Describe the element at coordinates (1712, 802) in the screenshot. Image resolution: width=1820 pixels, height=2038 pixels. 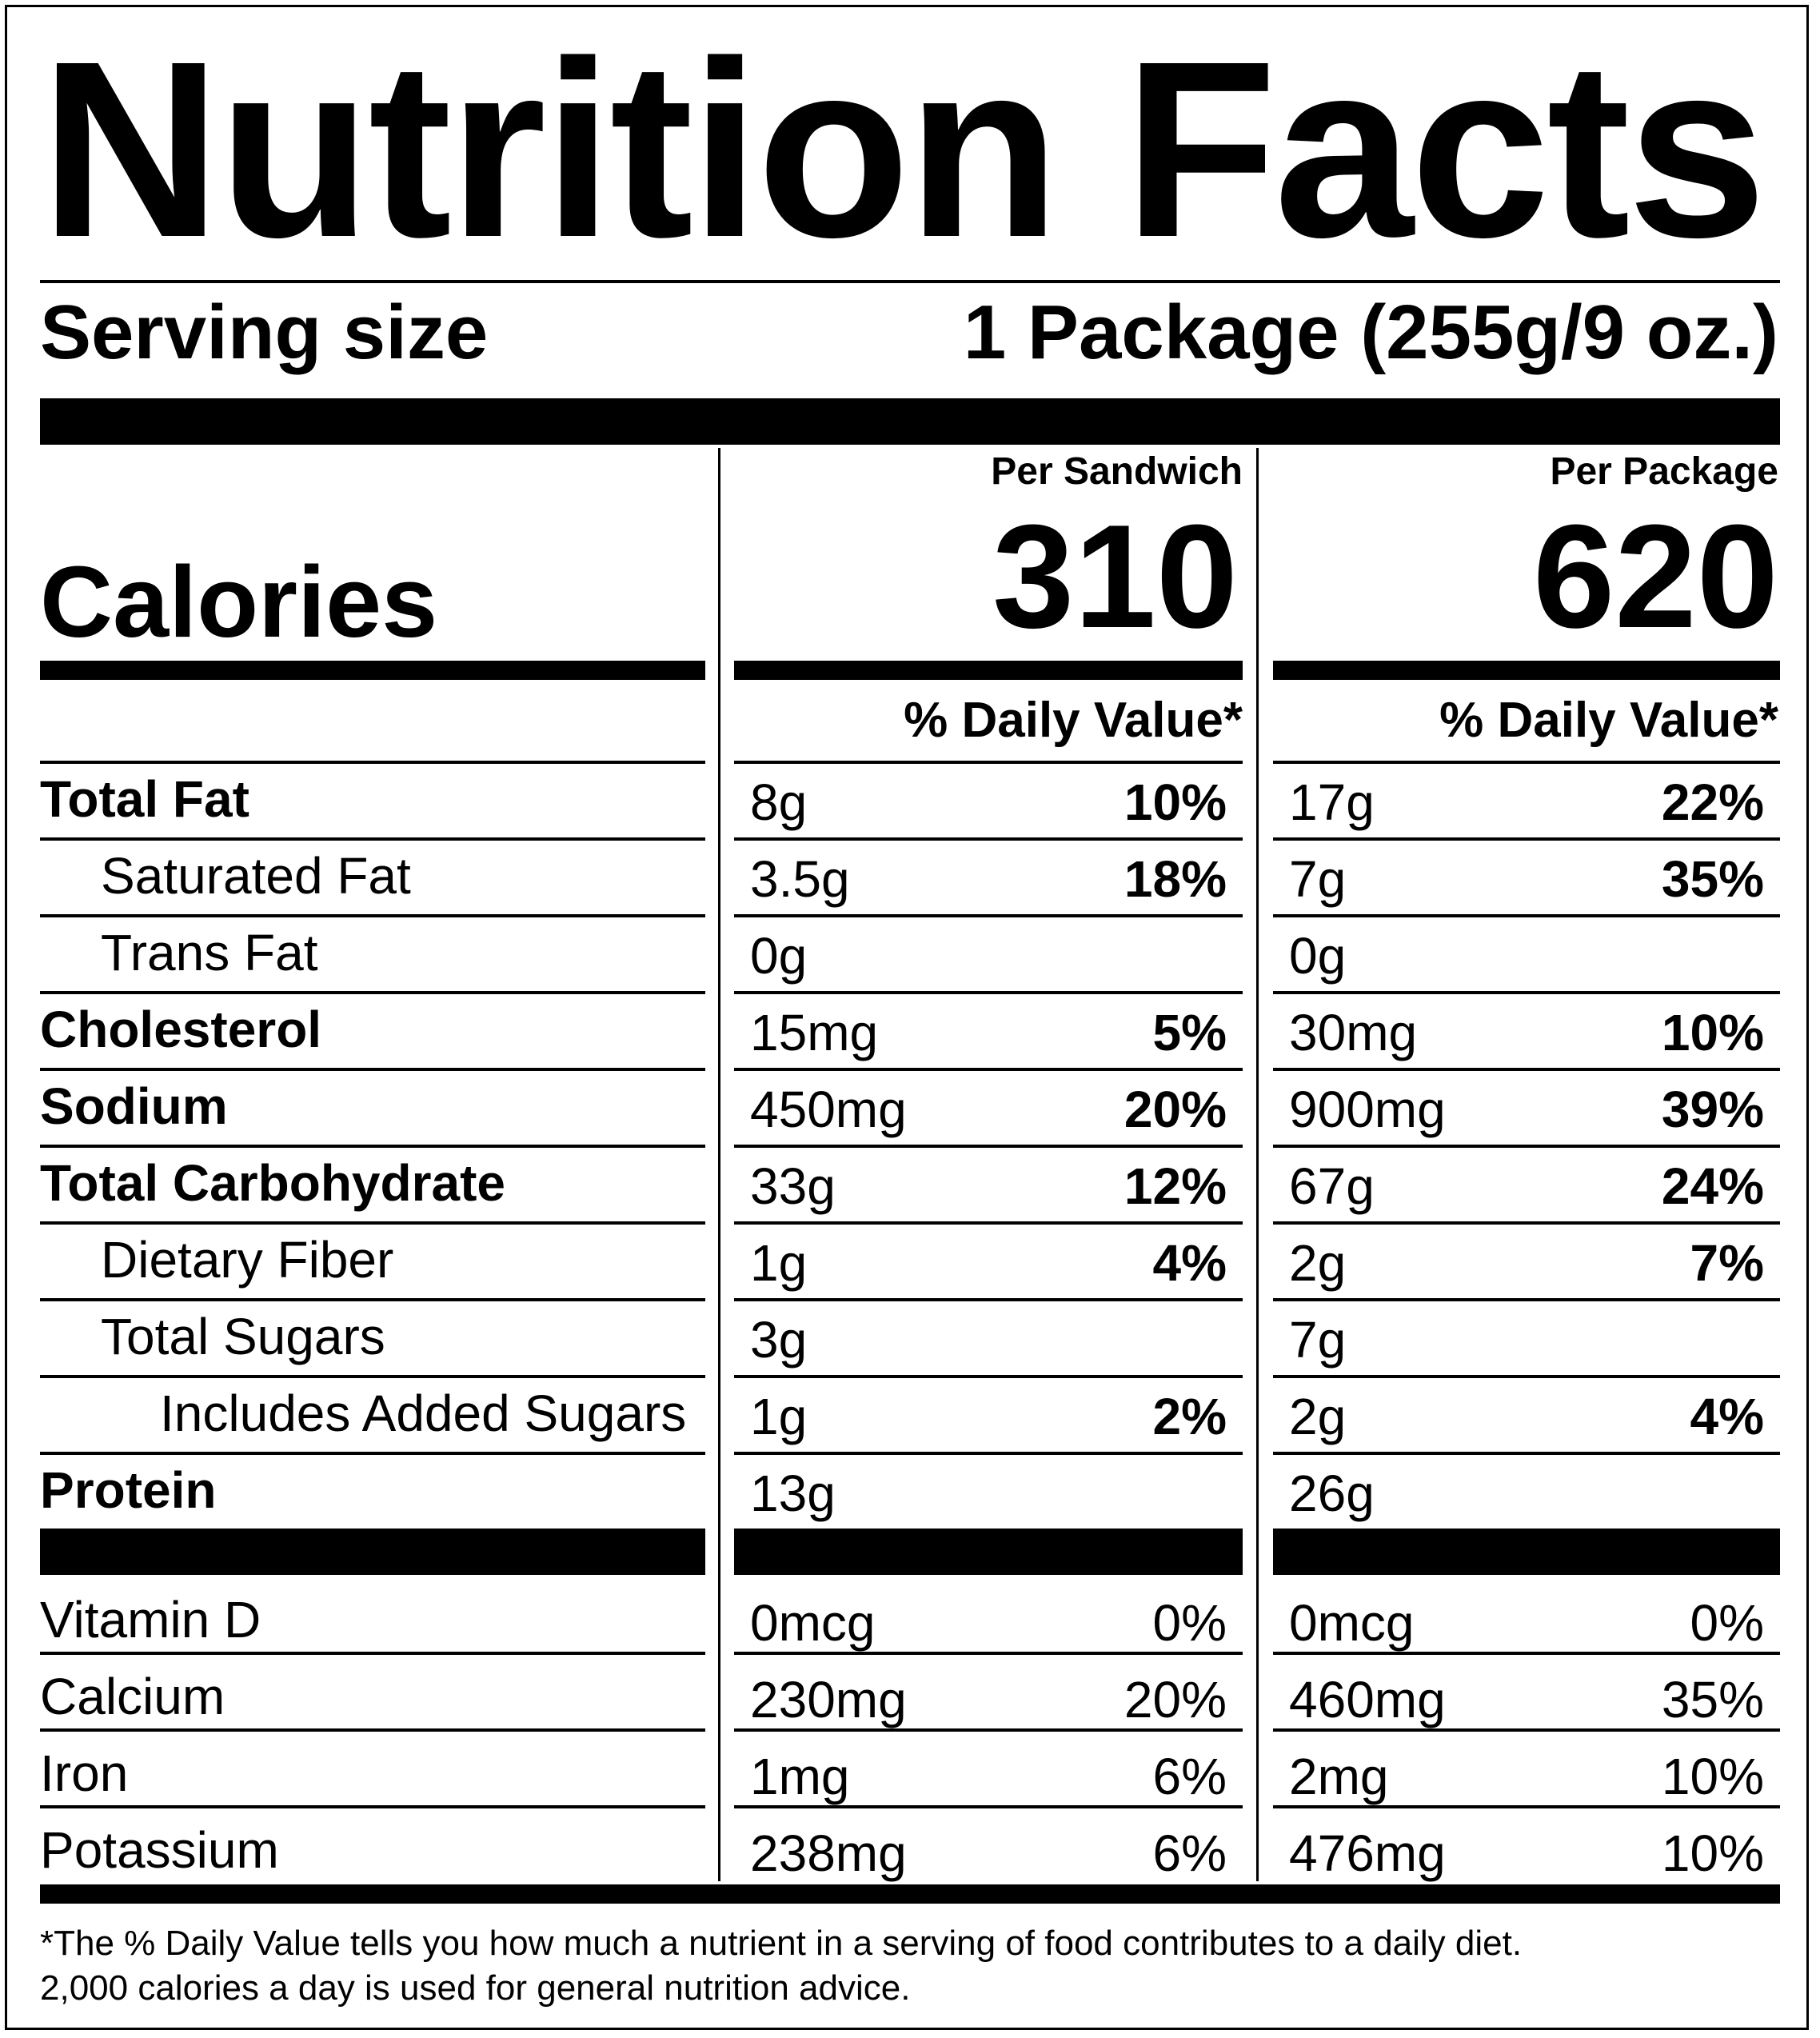
I see `package-daily-value: 22%` at that location.